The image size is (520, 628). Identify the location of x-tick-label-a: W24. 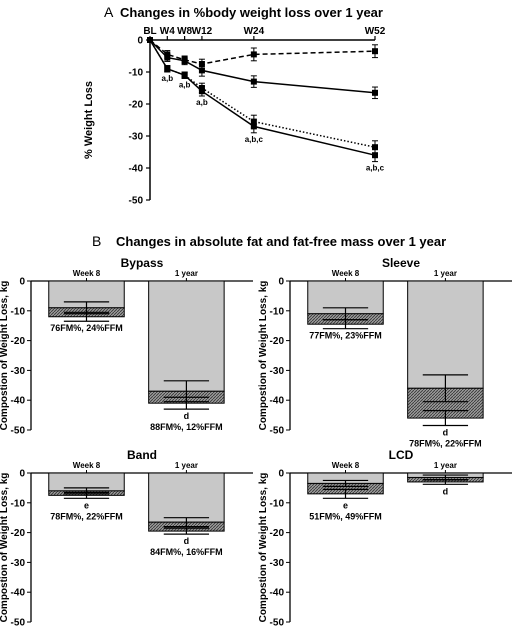
(254, 31).